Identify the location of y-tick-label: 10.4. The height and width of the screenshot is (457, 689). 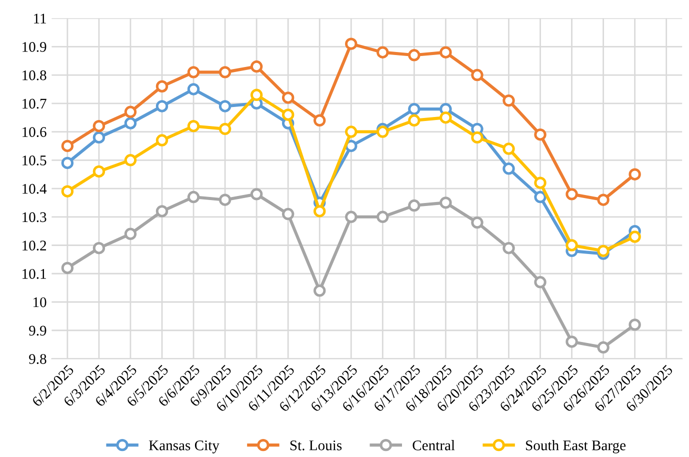
(34, 189).